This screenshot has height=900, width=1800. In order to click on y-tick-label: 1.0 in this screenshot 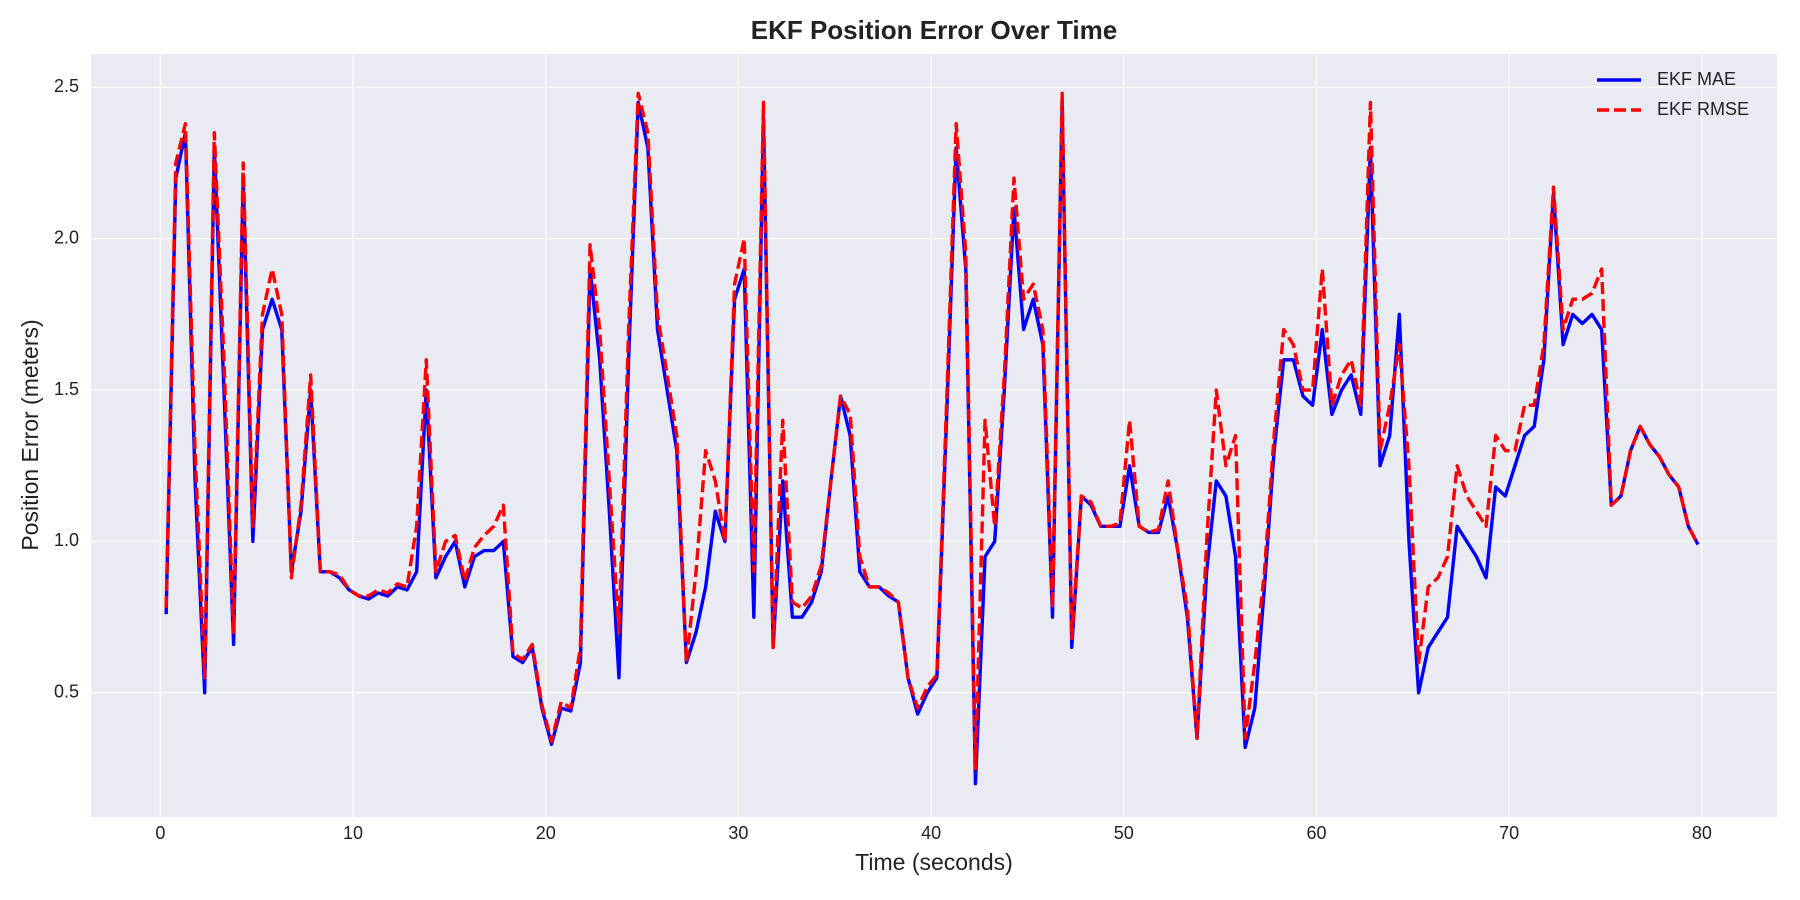, I will do `click(66, 540)`.